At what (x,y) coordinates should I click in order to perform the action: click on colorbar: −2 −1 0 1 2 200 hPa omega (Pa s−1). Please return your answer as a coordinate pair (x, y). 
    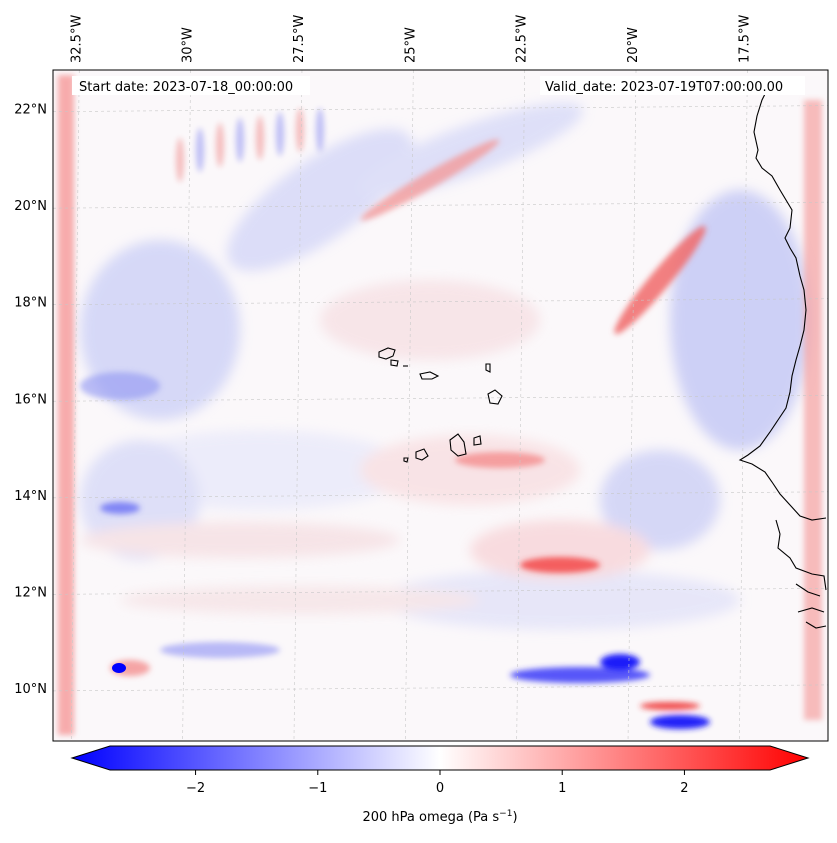
    Looking at the image, I should click on (440, 785).